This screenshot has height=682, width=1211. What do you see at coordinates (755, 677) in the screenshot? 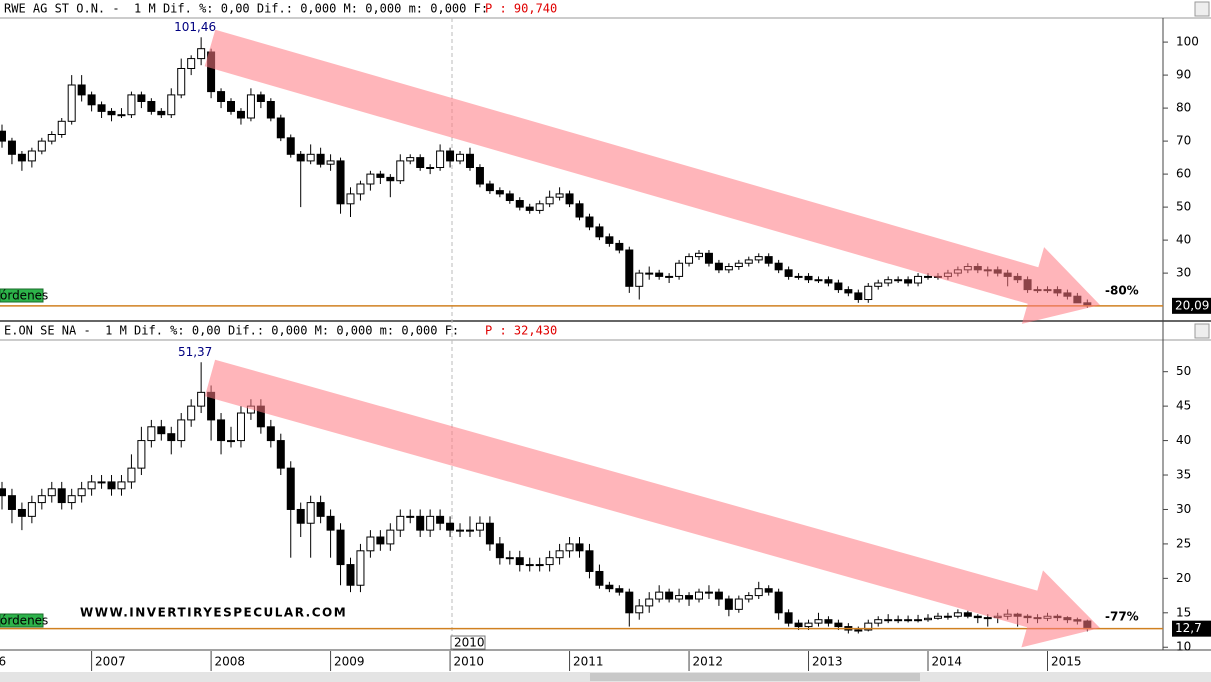
I see `scrollbar-thumb` at bounding box center [755, 677].